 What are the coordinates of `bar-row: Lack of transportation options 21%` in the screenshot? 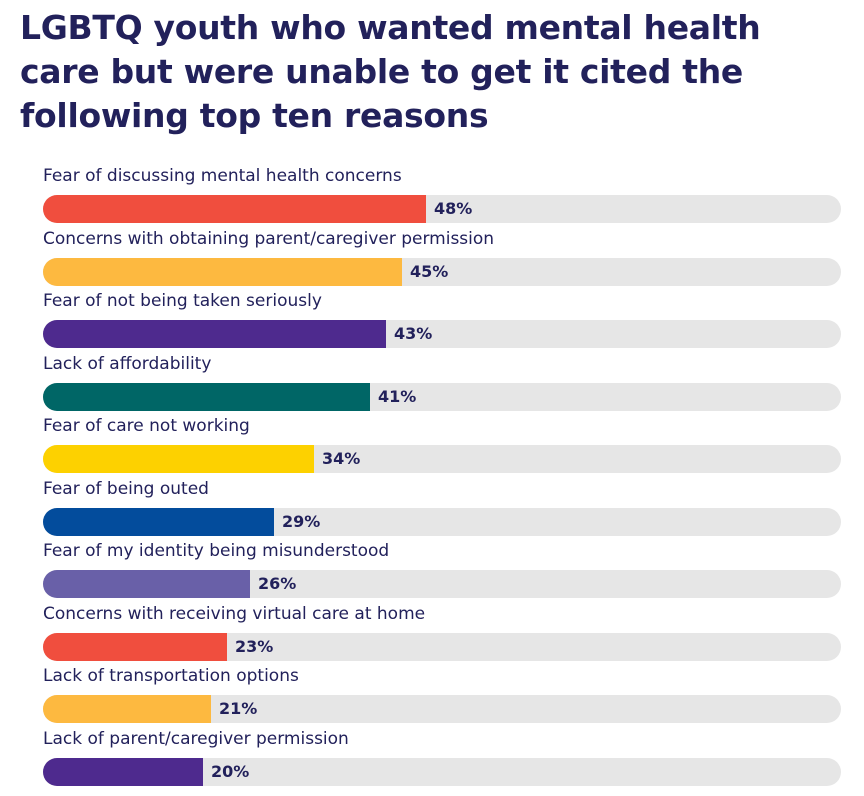 It's located at (432, 696).